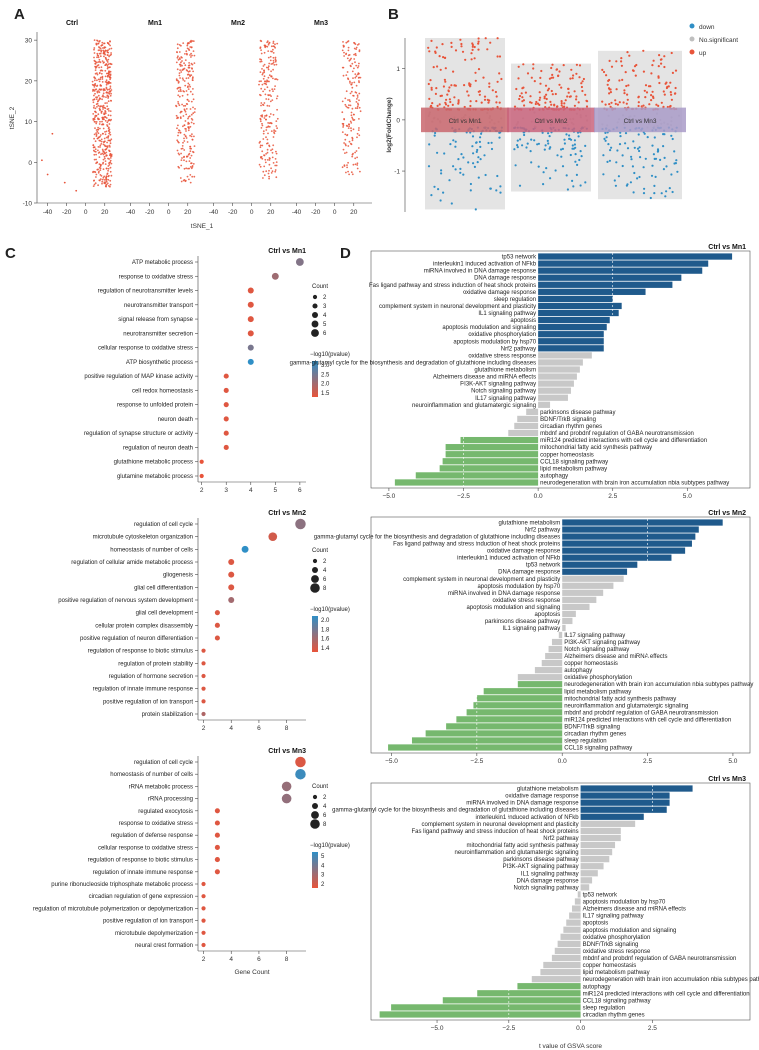 The width and height of the screenshot is (759, 1050). Describe the element at coordinates (518, 587) in the screenshot. I see `term-label: apoptosis modulation by hsp70` at that location.